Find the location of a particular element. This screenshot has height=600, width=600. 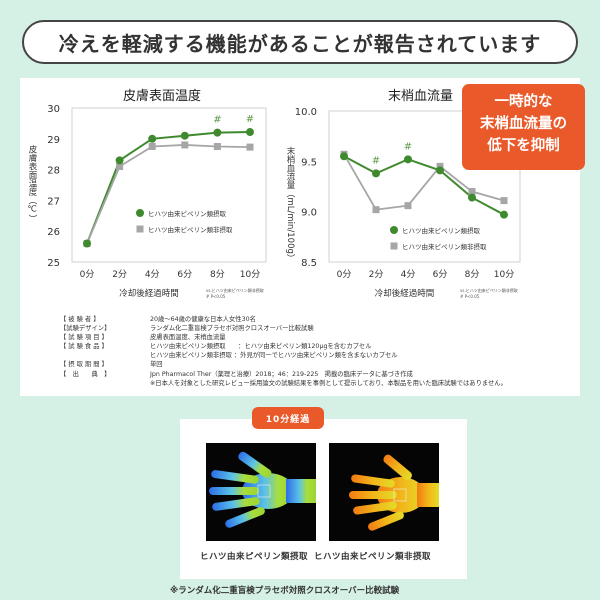

y-tick-label: 25 is located at coordinates (53, 263).